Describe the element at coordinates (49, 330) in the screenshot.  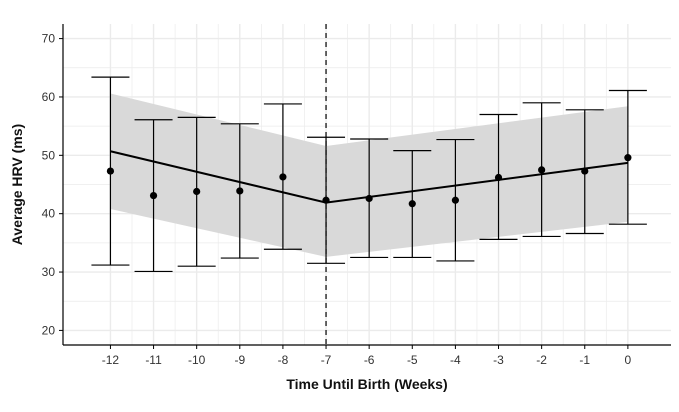
I see `y-tick-label: 20` at that location.